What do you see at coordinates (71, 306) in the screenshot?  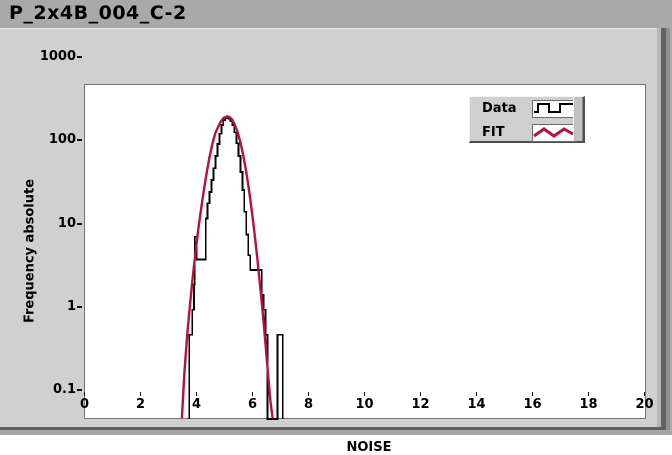 I see `y-tick-label: 1` at bounding box center [71, 306].